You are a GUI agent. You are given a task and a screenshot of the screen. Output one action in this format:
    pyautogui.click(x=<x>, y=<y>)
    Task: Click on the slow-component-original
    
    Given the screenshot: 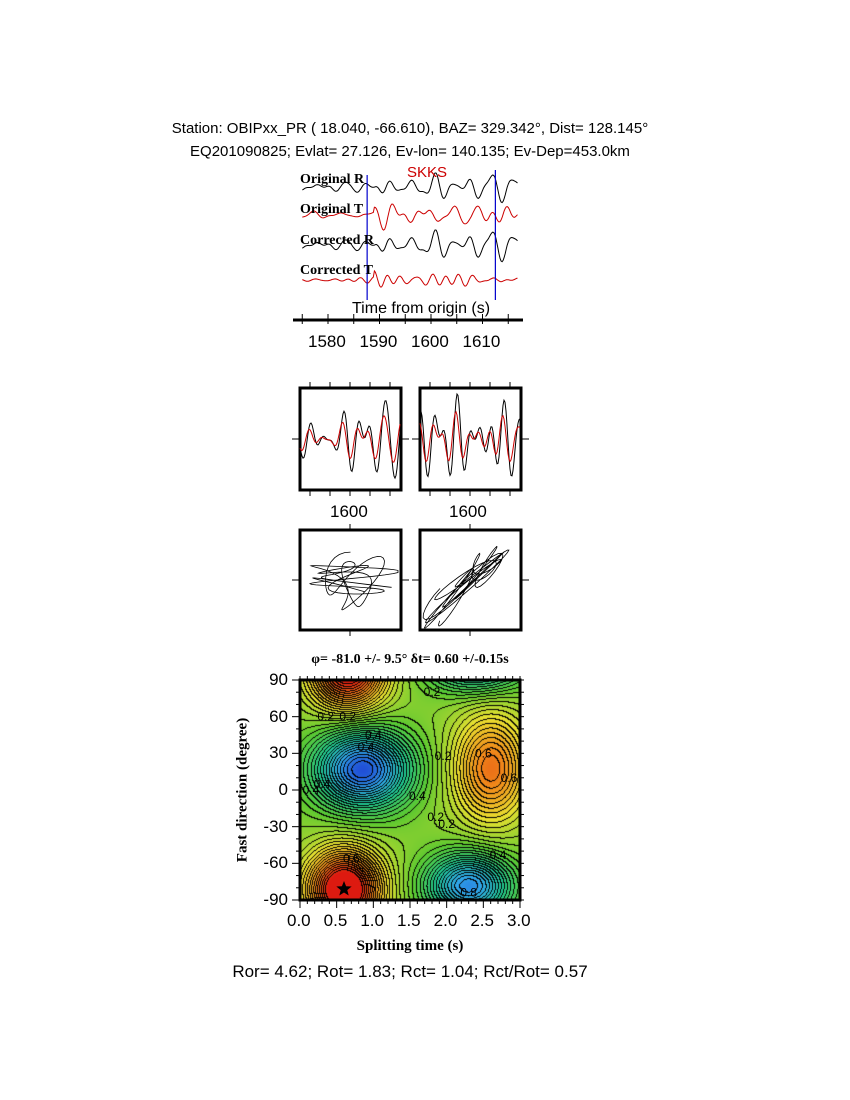 What is the action you would take?
    pyautogui.click(x=350, y=438)
    